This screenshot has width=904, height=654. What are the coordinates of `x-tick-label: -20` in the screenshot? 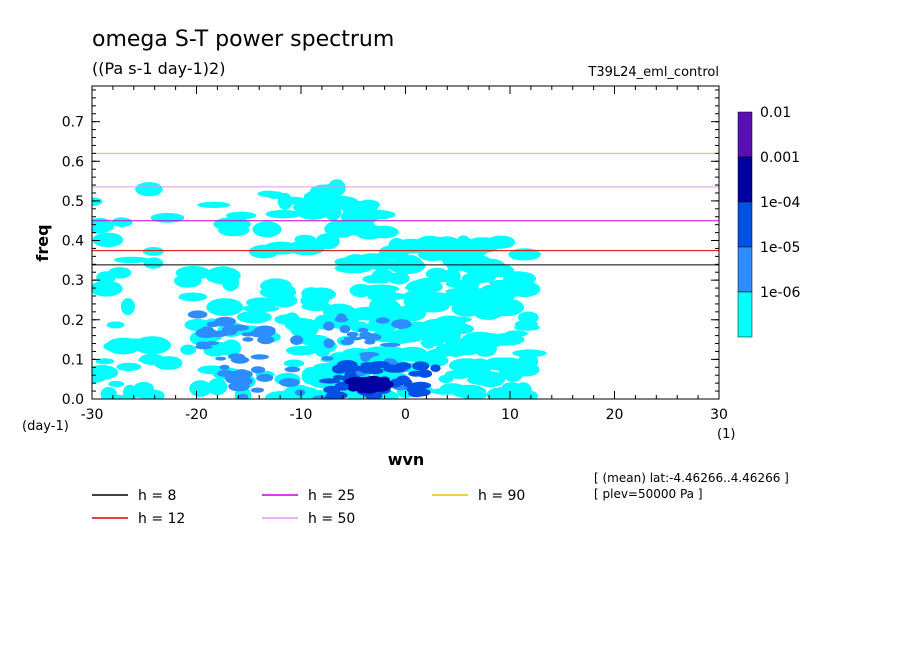 It's located at (196, 415).